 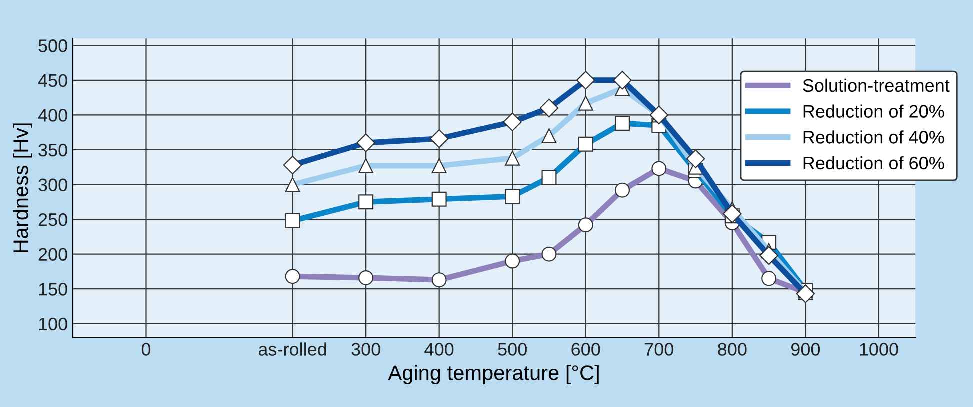 I want to click on x-tick-label: 600, so click(x=586, y=349).